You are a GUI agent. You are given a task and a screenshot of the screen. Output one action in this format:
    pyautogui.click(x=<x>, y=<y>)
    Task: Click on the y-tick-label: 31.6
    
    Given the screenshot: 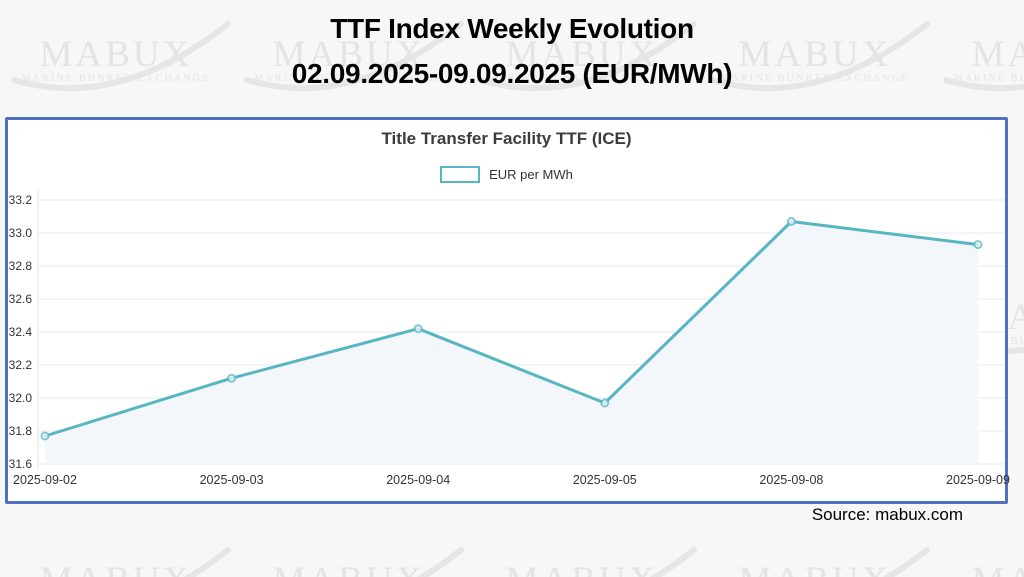 What is the action you would take?
    pyautogui.click(x=21, y=464)
    